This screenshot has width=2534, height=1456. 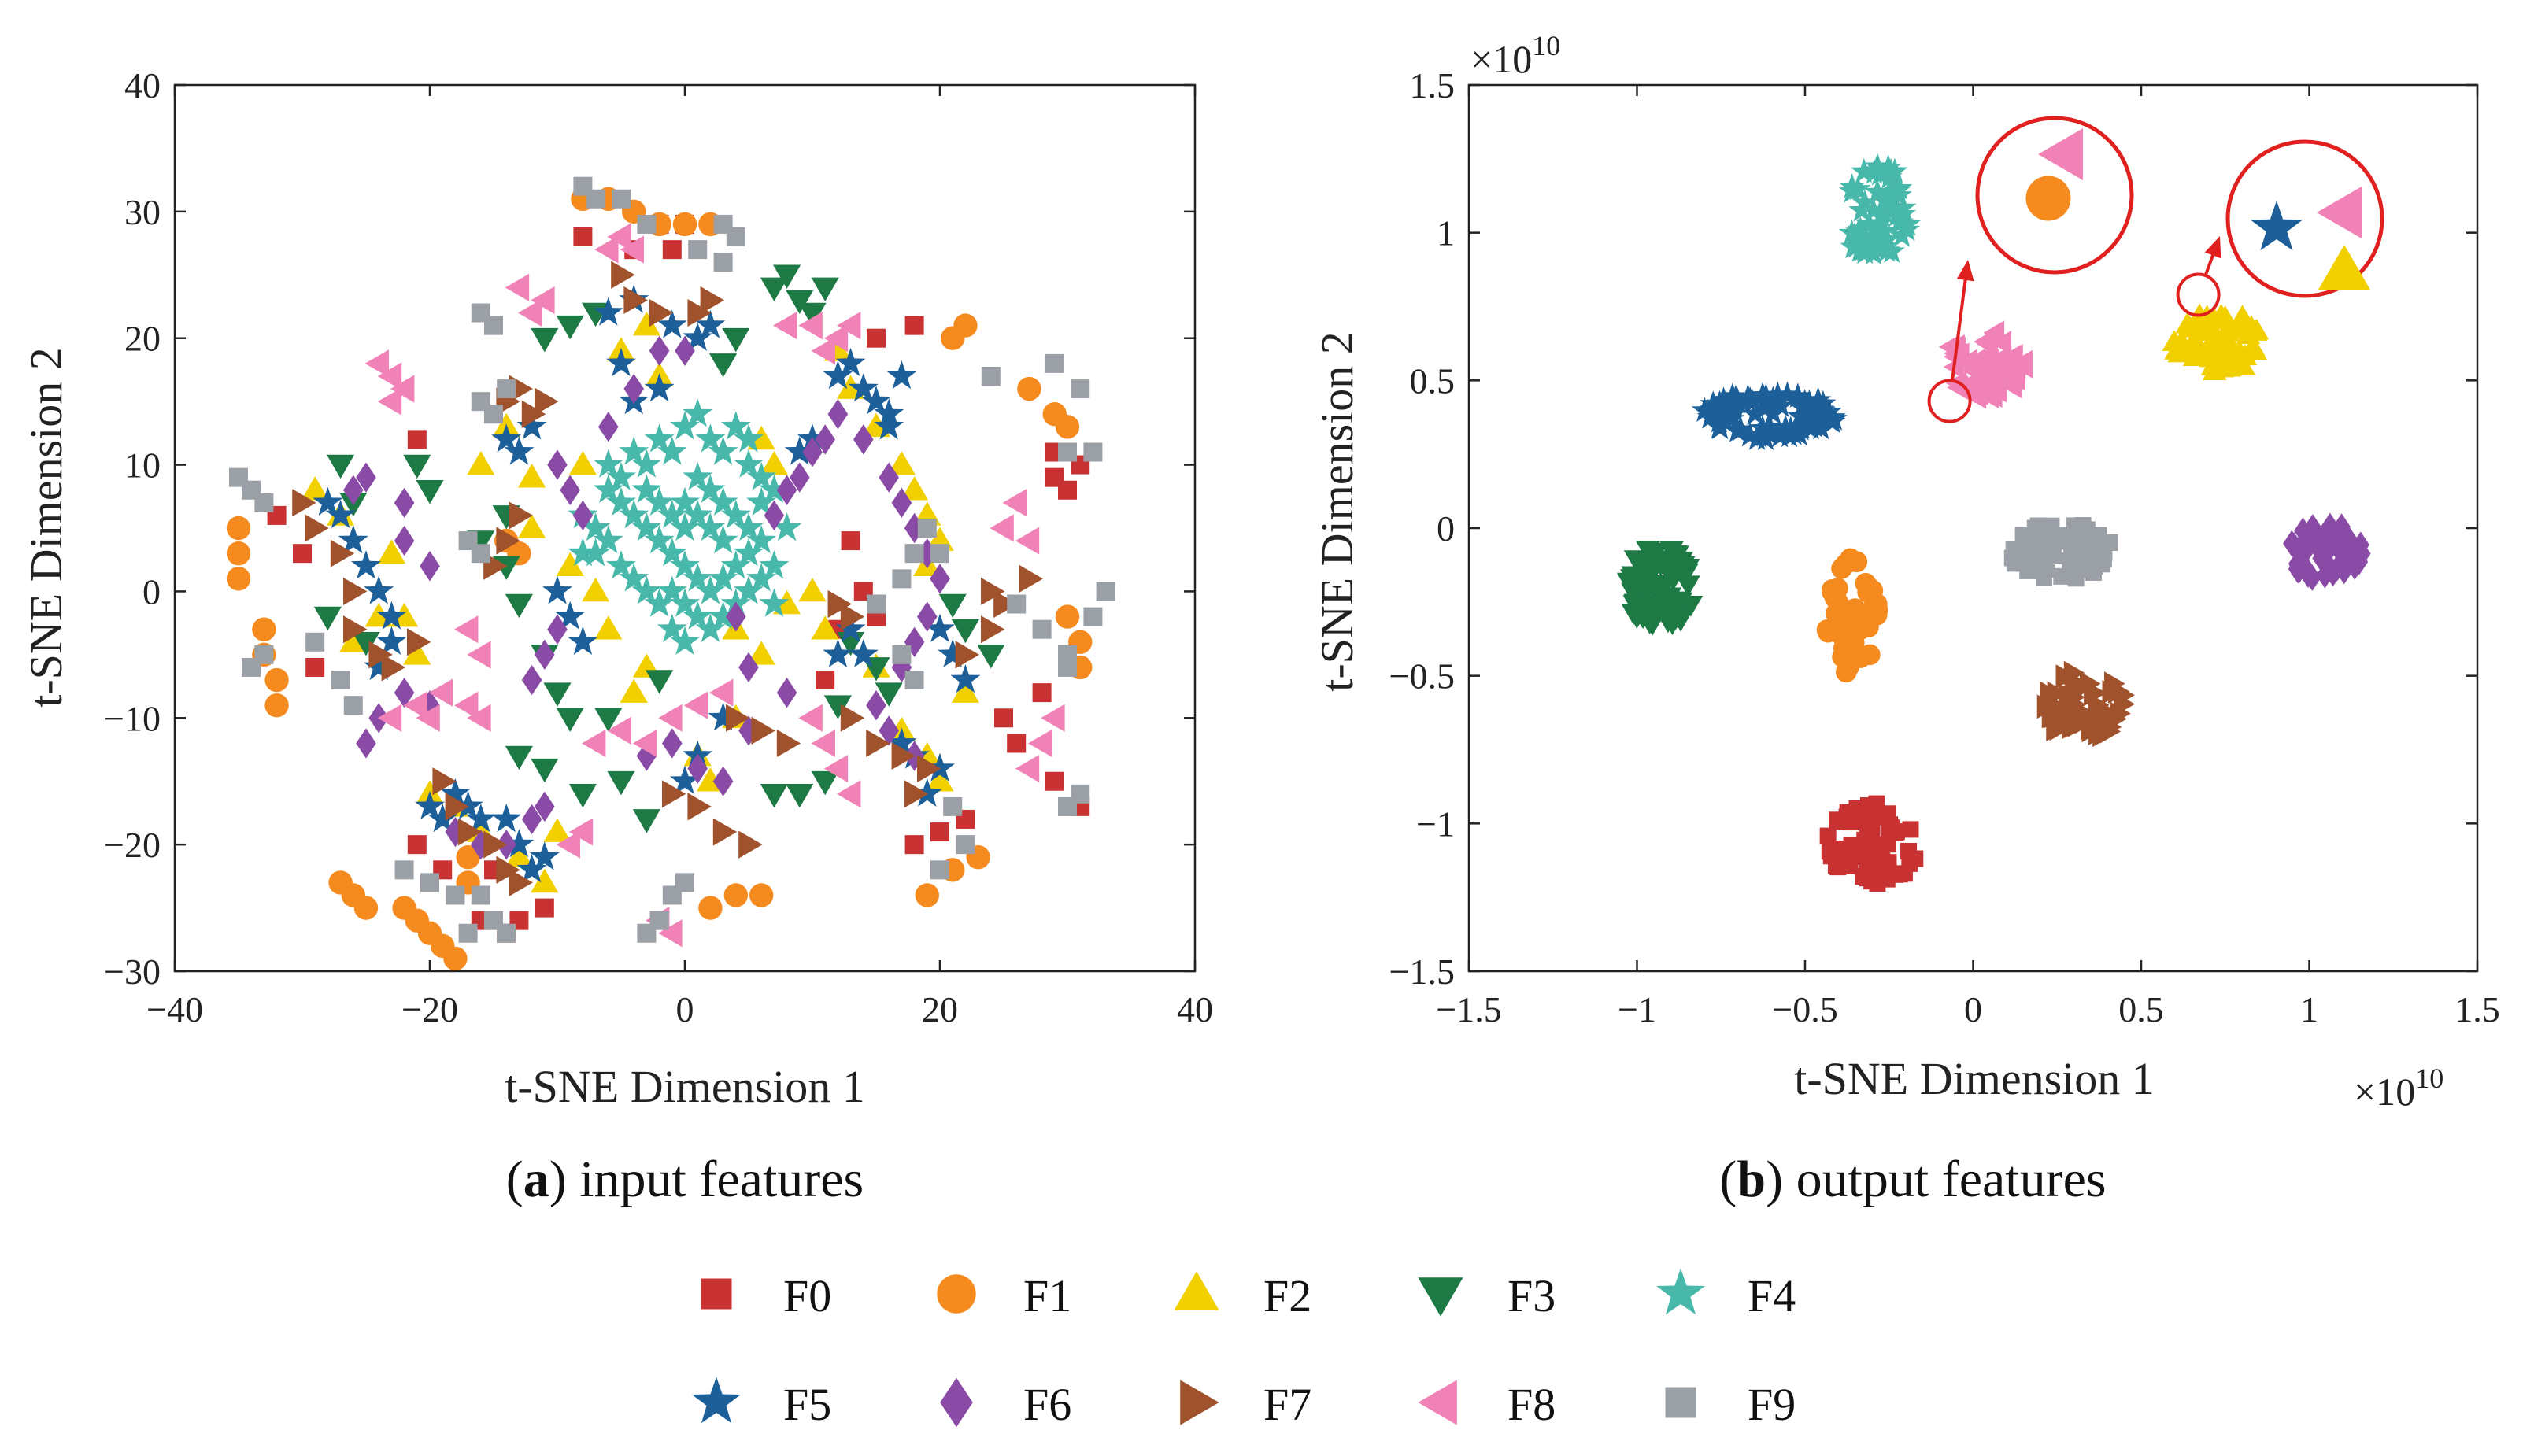 I want to click on panel-b-xtick-label: 0, so click(x=1973, y=1009).